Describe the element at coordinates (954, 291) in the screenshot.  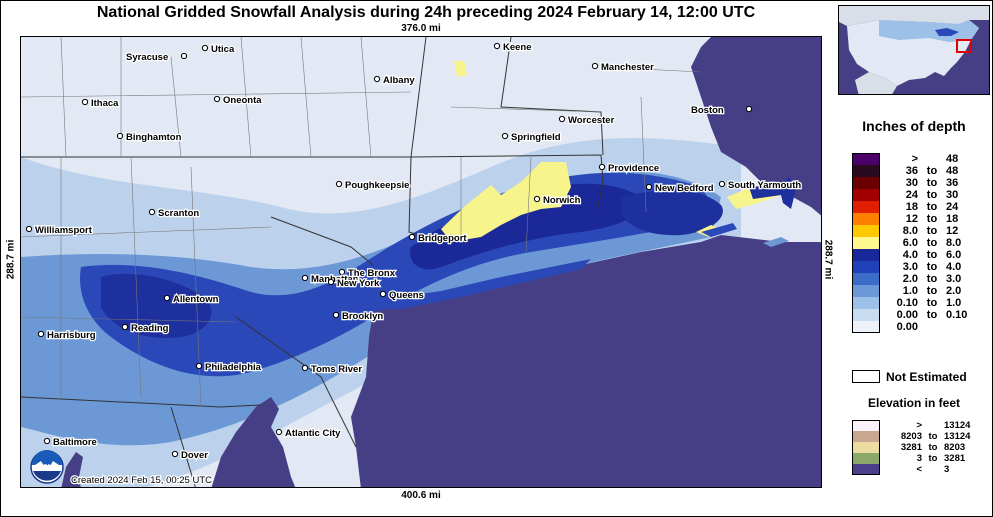
I see `depth-range-high: 2.0` at that location.